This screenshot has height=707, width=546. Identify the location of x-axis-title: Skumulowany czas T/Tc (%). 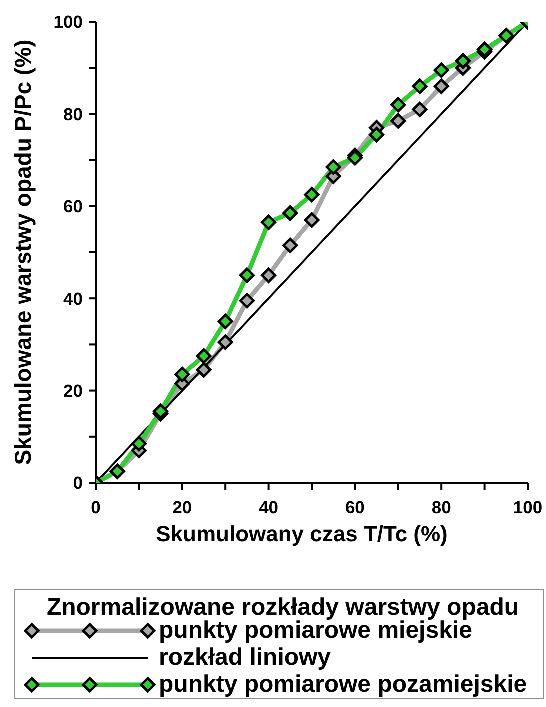
(302, 534).